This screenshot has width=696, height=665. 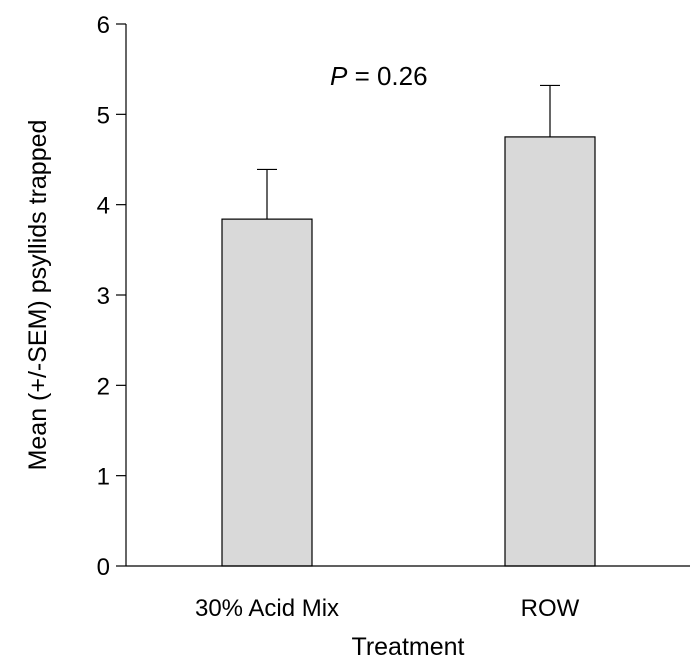 I want to click on y-tick-label-1: 1, so click(x=103, y=477).